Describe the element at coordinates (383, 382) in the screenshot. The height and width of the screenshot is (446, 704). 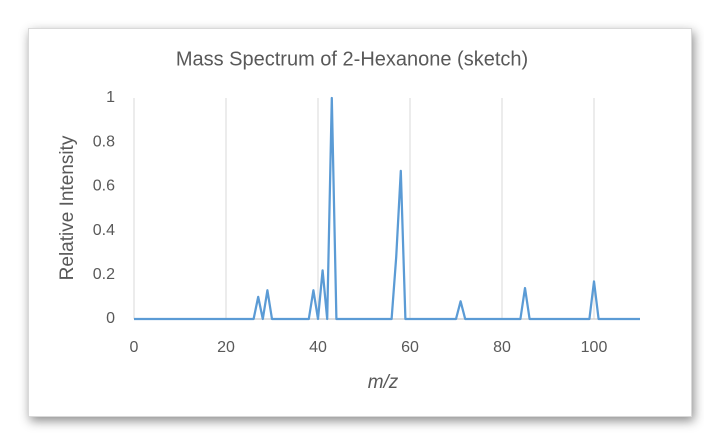
I see `x-axis-label: m/z` at that location.